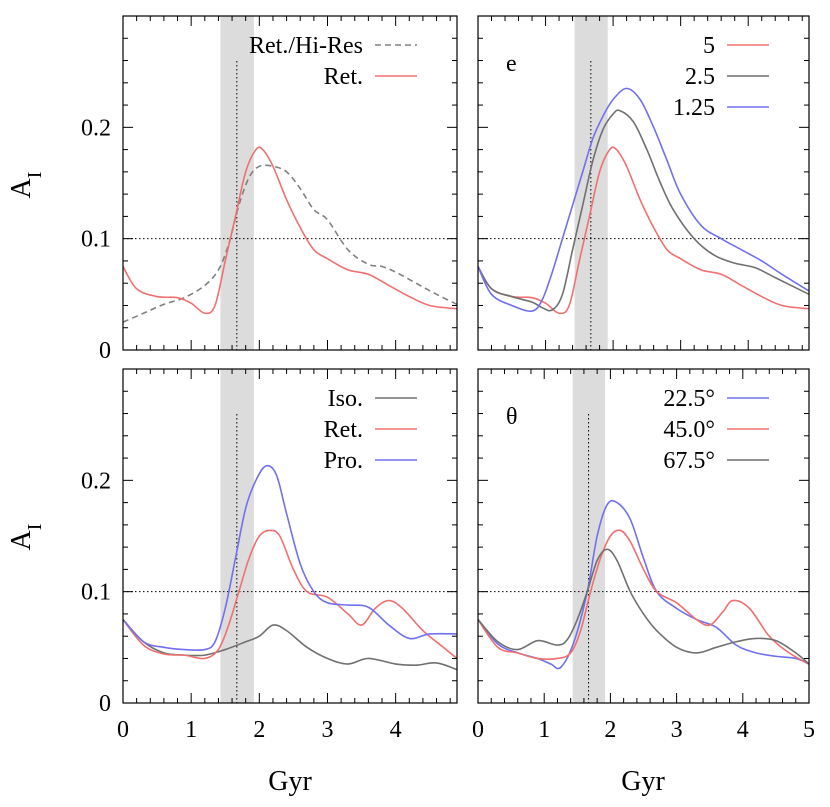  What do you see at coordinates (689, 461) in the screenshot?
I see `legend-label: 67.5°` at bounding box center [689, 461].